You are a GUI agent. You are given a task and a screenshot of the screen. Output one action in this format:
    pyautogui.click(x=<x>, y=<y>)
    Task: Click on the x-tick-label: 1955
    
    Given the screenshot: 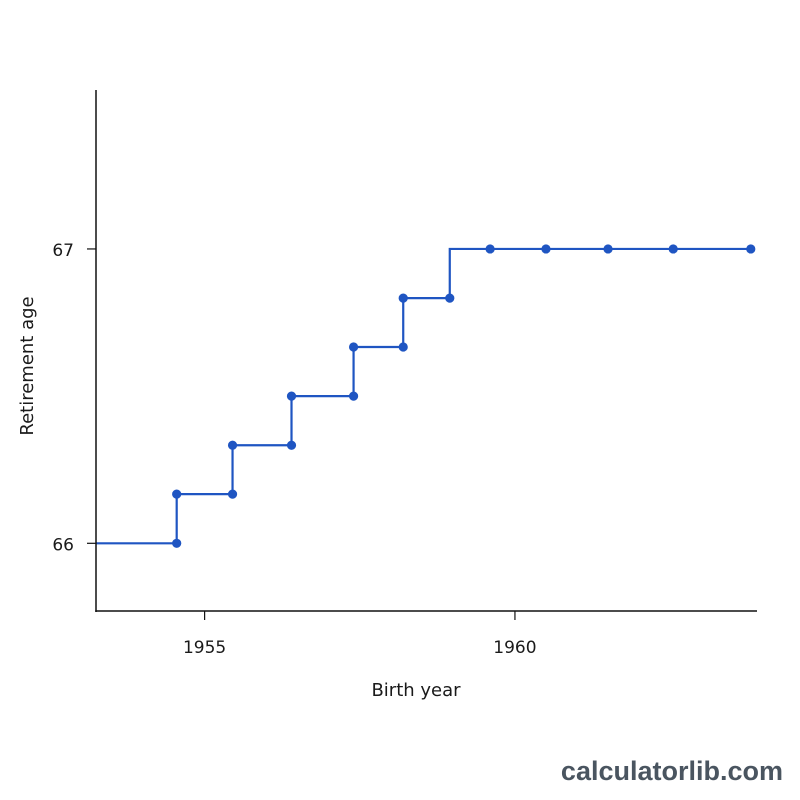 What is the action you would take?
    pyautogui.click(x=204, y=648)
    